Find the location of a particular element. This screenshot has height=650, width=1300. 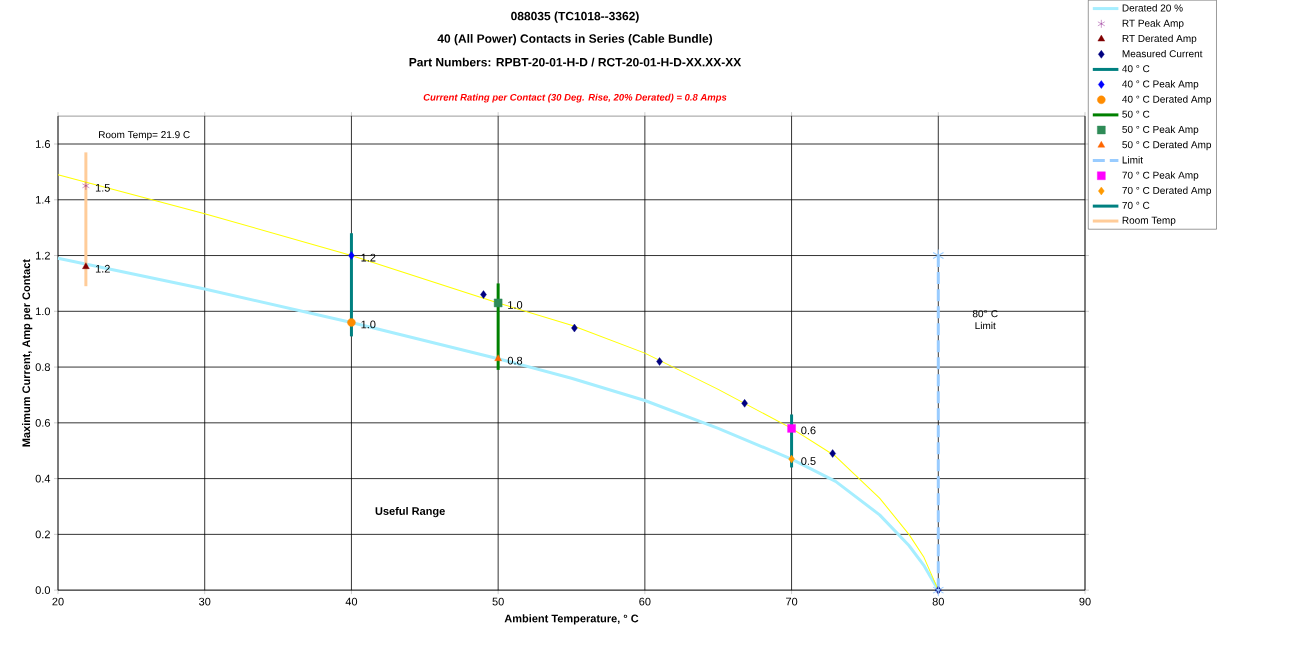

legend-label: 70 ° C Derated Amp is located at coordinates (1167, 191).